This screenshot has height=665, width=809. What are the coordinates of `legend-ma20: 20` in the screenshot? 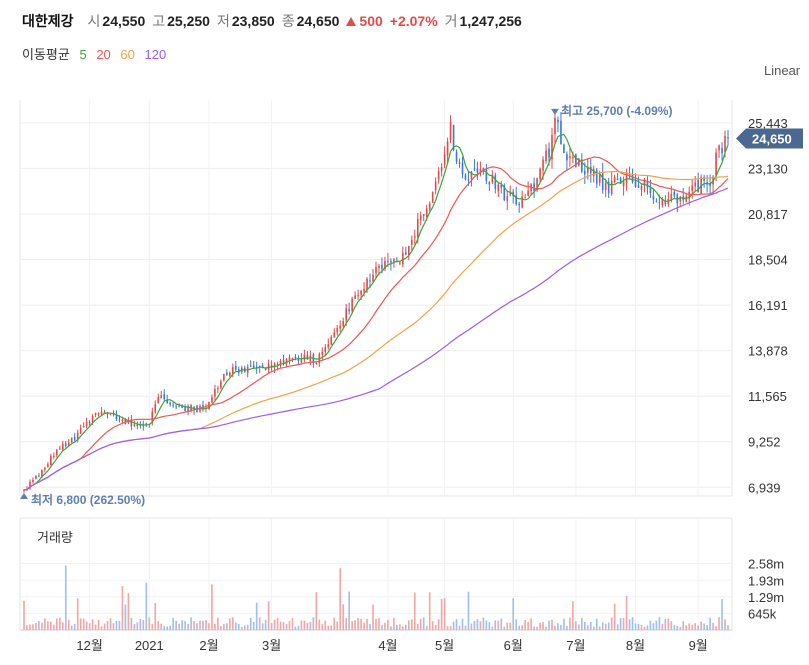 It's located at (103, 54).